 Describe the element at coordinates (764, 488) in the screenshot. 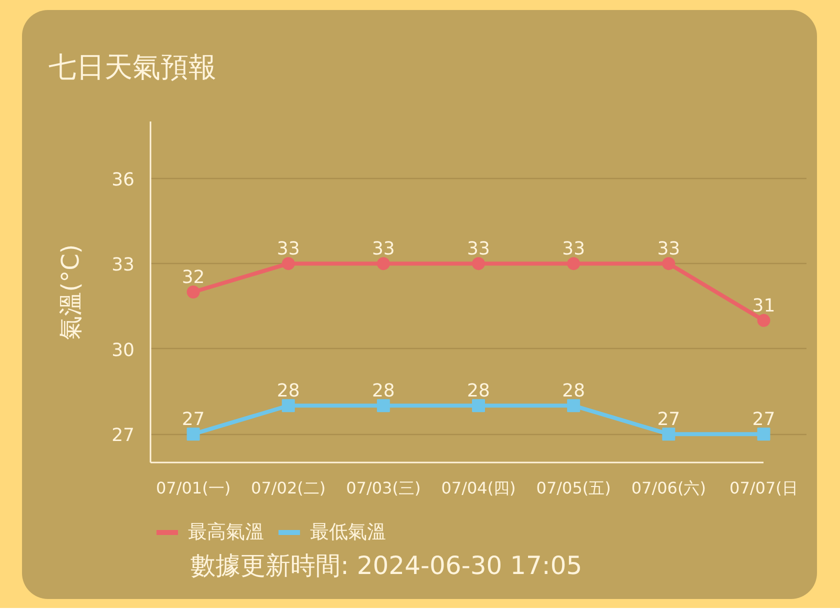

I see `x-tick-label: 07/07(日` at that location.